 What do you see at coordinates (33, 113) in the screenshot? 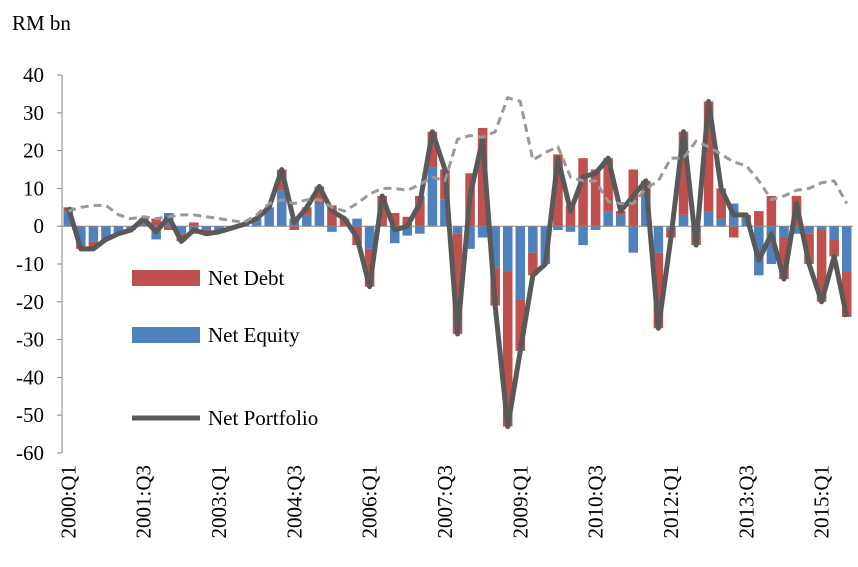
I see `y-tick-label: 30` at bounding box center [33, 113].